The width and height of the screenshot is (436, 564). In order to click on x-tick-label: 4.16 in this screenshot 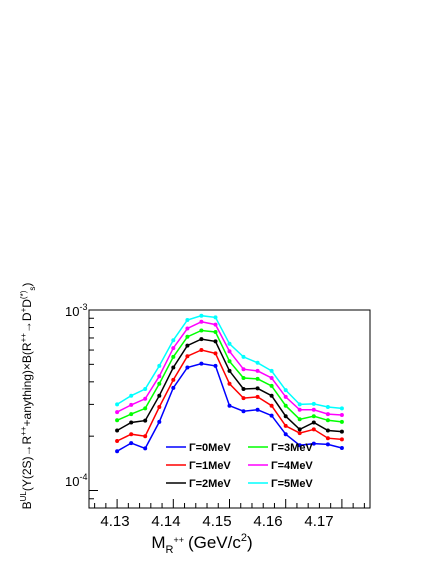, I will do `click(267, 521)`.